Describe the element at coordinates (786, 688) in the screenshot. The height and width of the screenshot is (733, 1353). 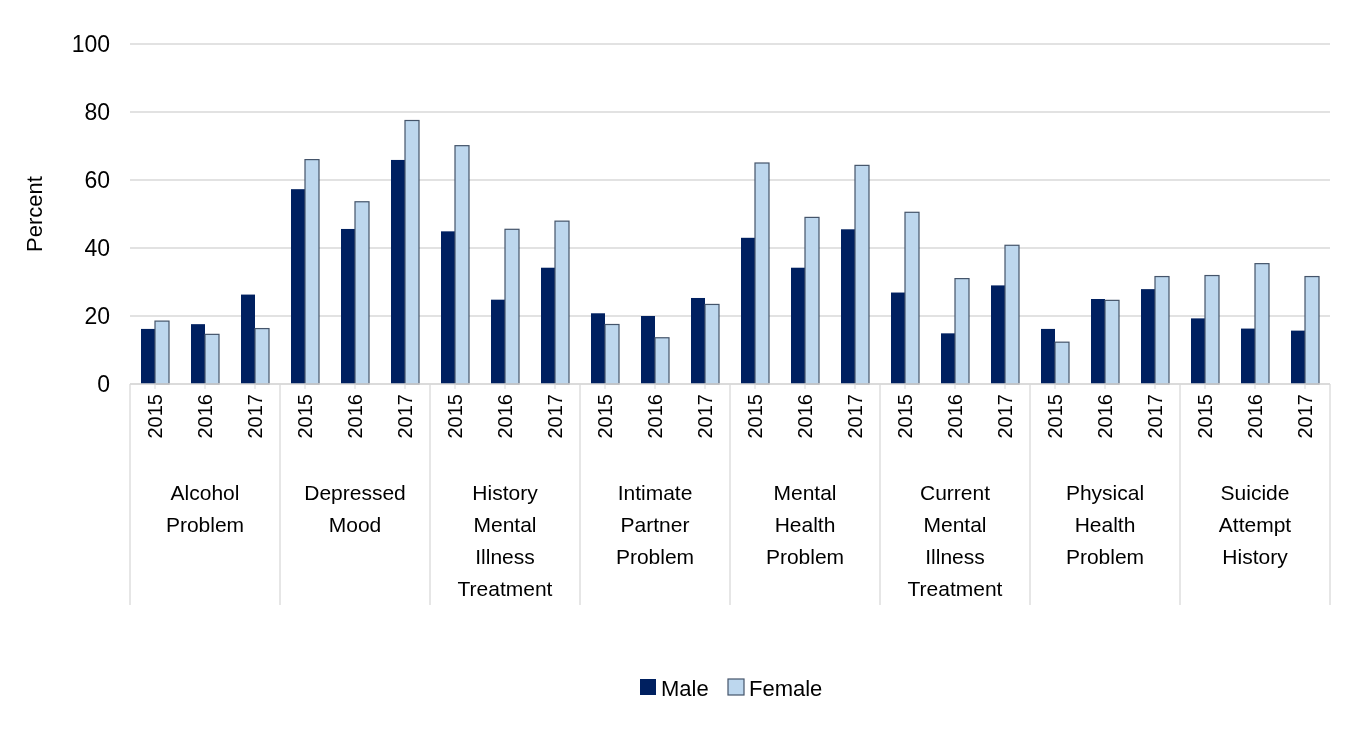
I see `legend-label: Female` at that location.